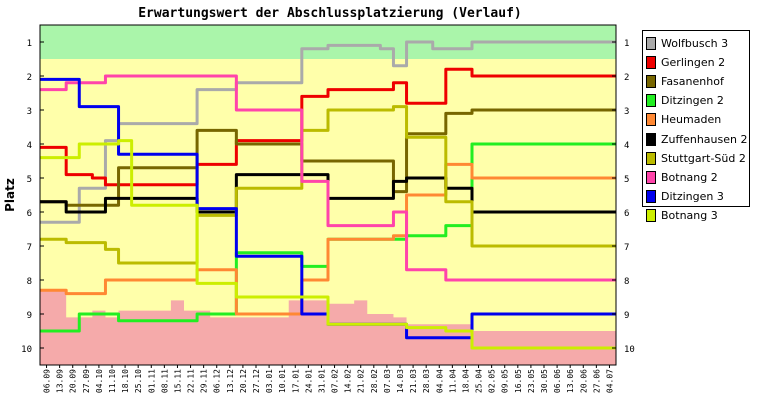 The width and height of the screenshot is (760, 400). What do you see at coordinates (387, 381) in the screenshot?
I see `x-tick-label: 07.03` at bounding box center [387, 381].